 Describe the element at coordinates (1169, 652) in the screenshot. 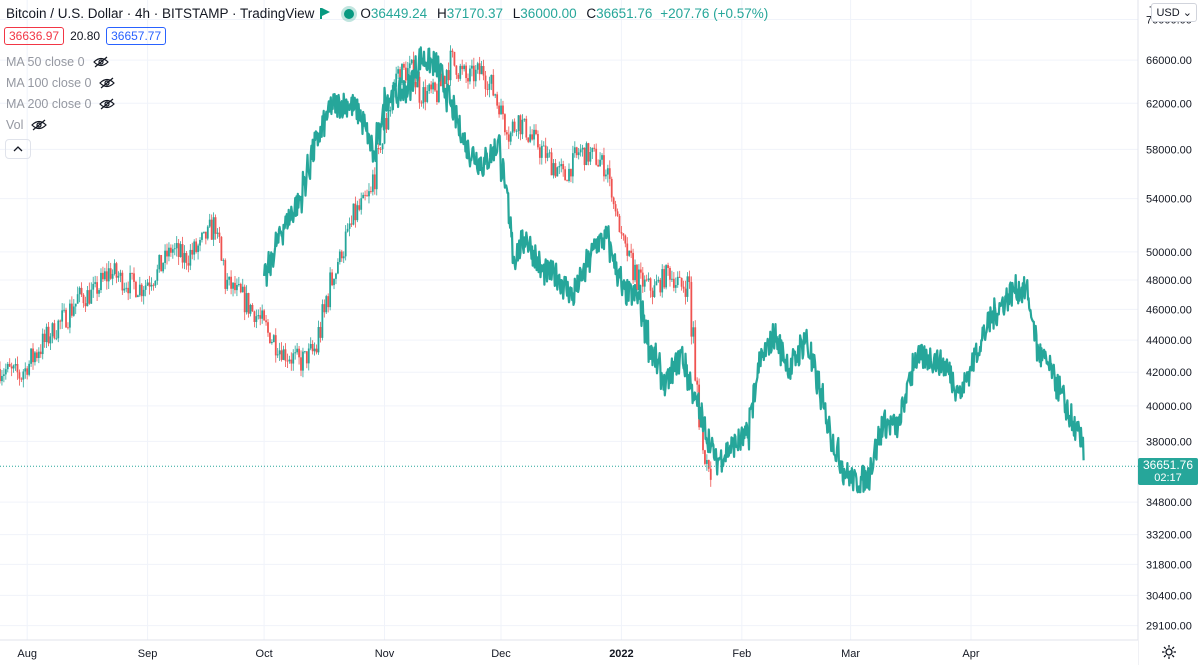

I see `gear-icon` at that location.